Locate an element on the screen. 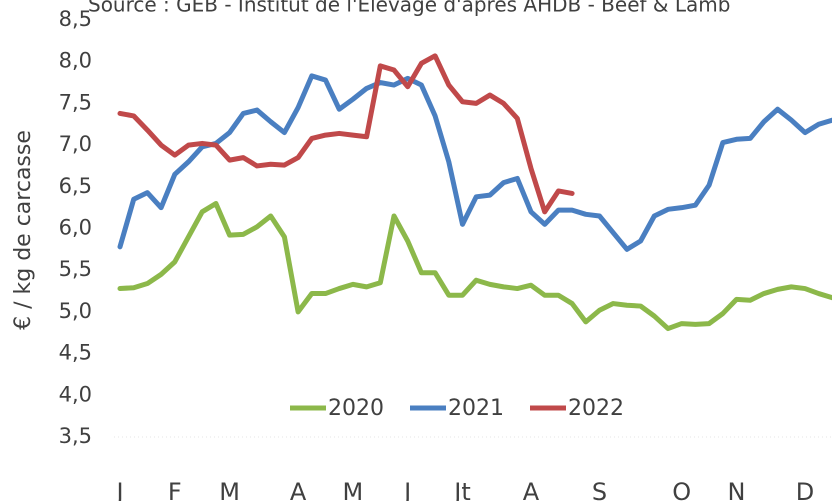 Image resolution: width=832 pixels, height=501 pixels. y-tick-label: 7,0 is located at coordinates (75, 144).